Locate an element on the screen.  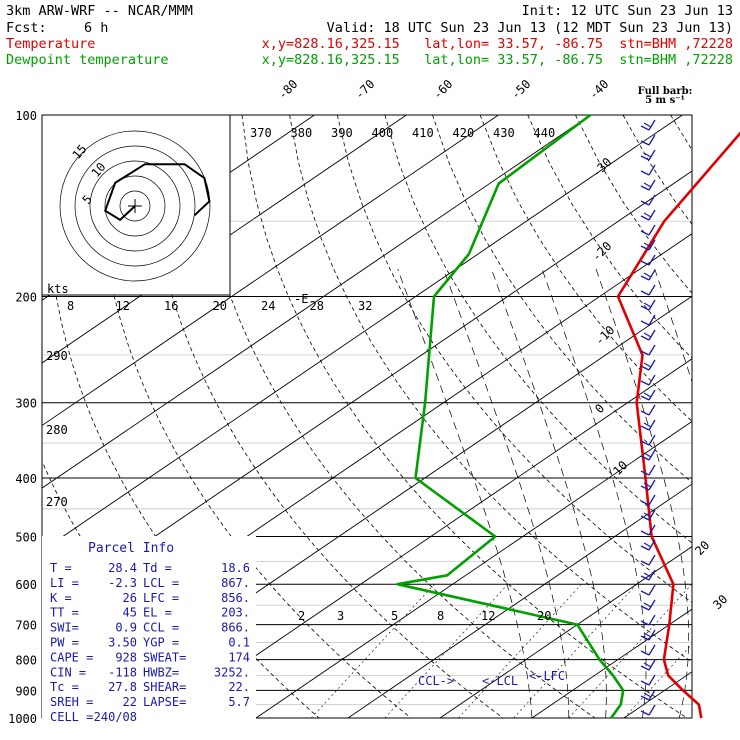
parcel-info-key2: EL = is located at coordinates (157, 613).